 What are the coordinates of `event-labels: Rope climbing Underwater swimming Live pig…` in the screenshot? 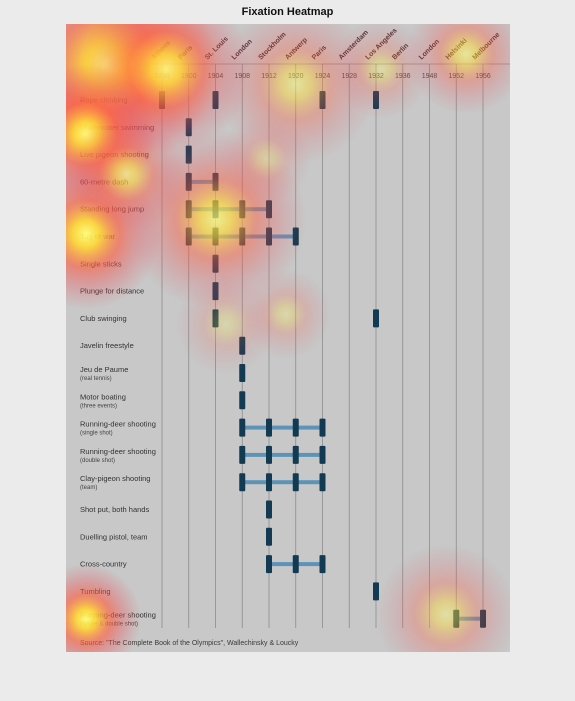 It's located at (118, 362).